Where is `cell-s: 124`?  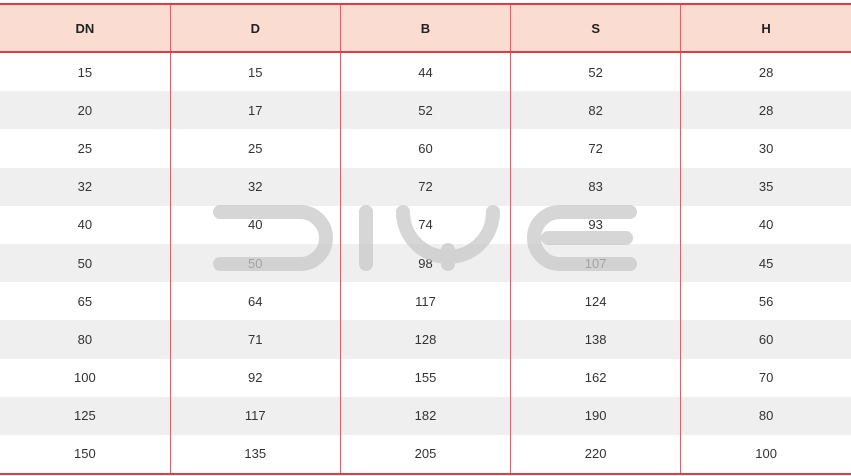 cell-s: 124 is located at coordinates (595, 301).